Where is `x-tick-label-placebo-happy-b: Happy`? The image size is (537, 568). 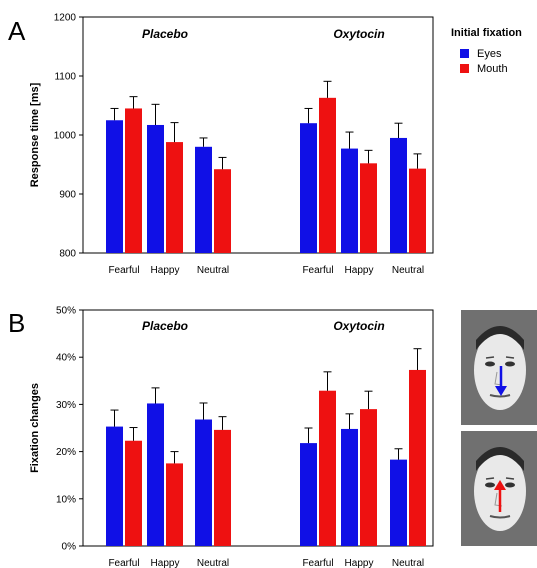
x-tick-label-placebo-happy-b: Happy is located at coordinates (165, 563).